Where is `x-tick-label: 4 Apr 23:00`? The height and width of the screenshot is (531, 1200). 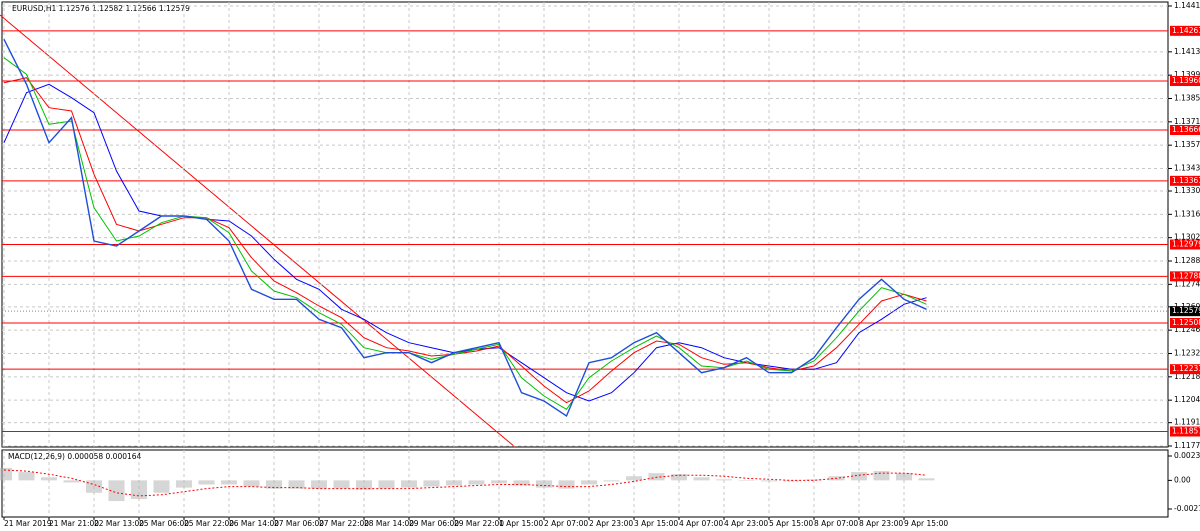
x-tick-label: 4 Apr 23:00 is located at coordinates (746, 523).